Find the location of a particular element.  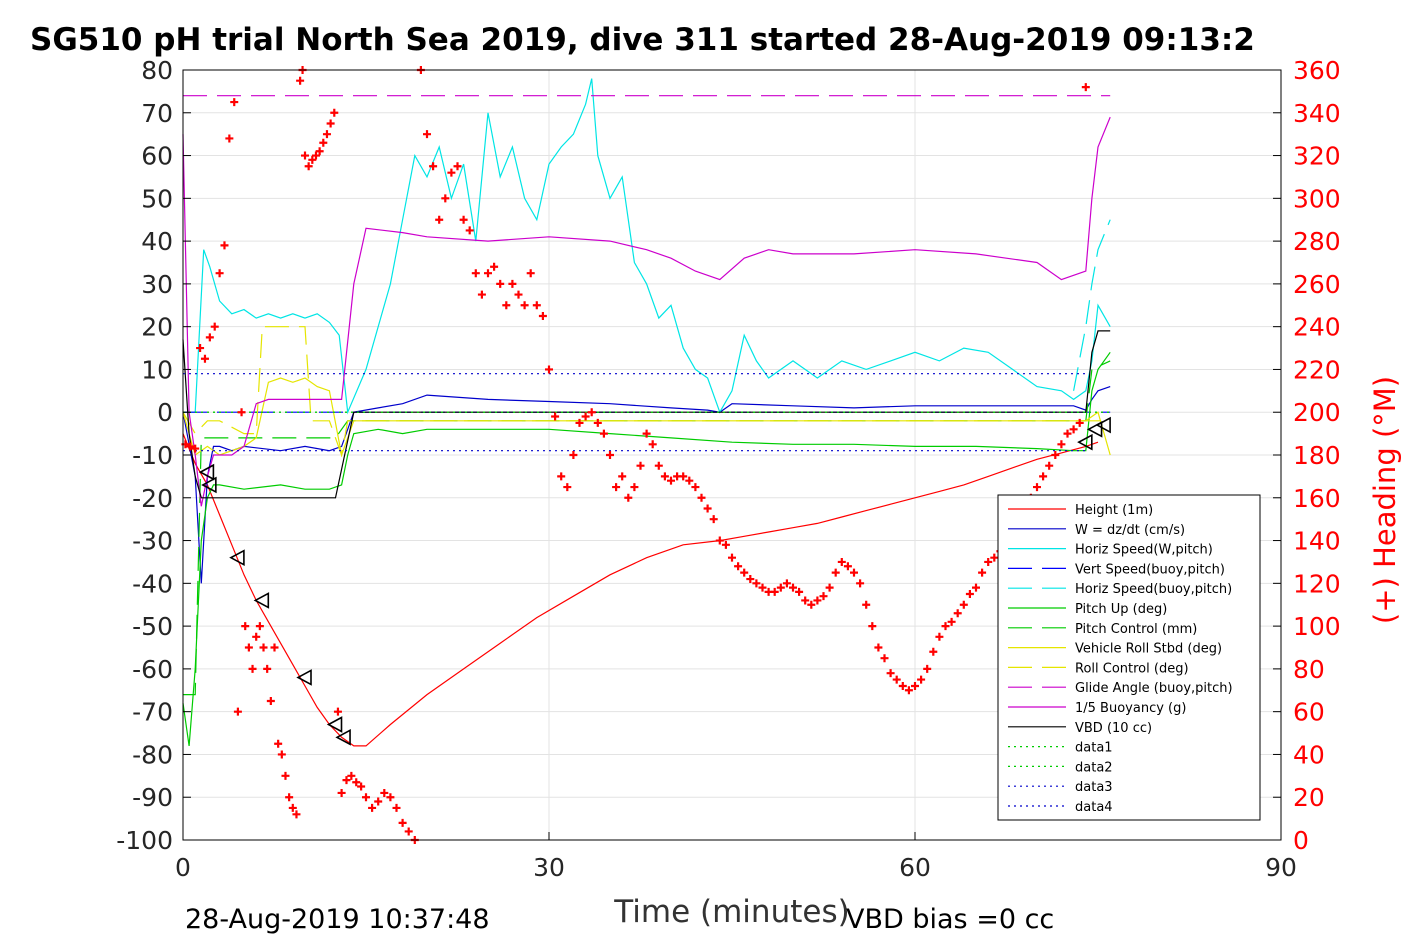

right-tick-label: 140 is located at coordinates (1317, 541).